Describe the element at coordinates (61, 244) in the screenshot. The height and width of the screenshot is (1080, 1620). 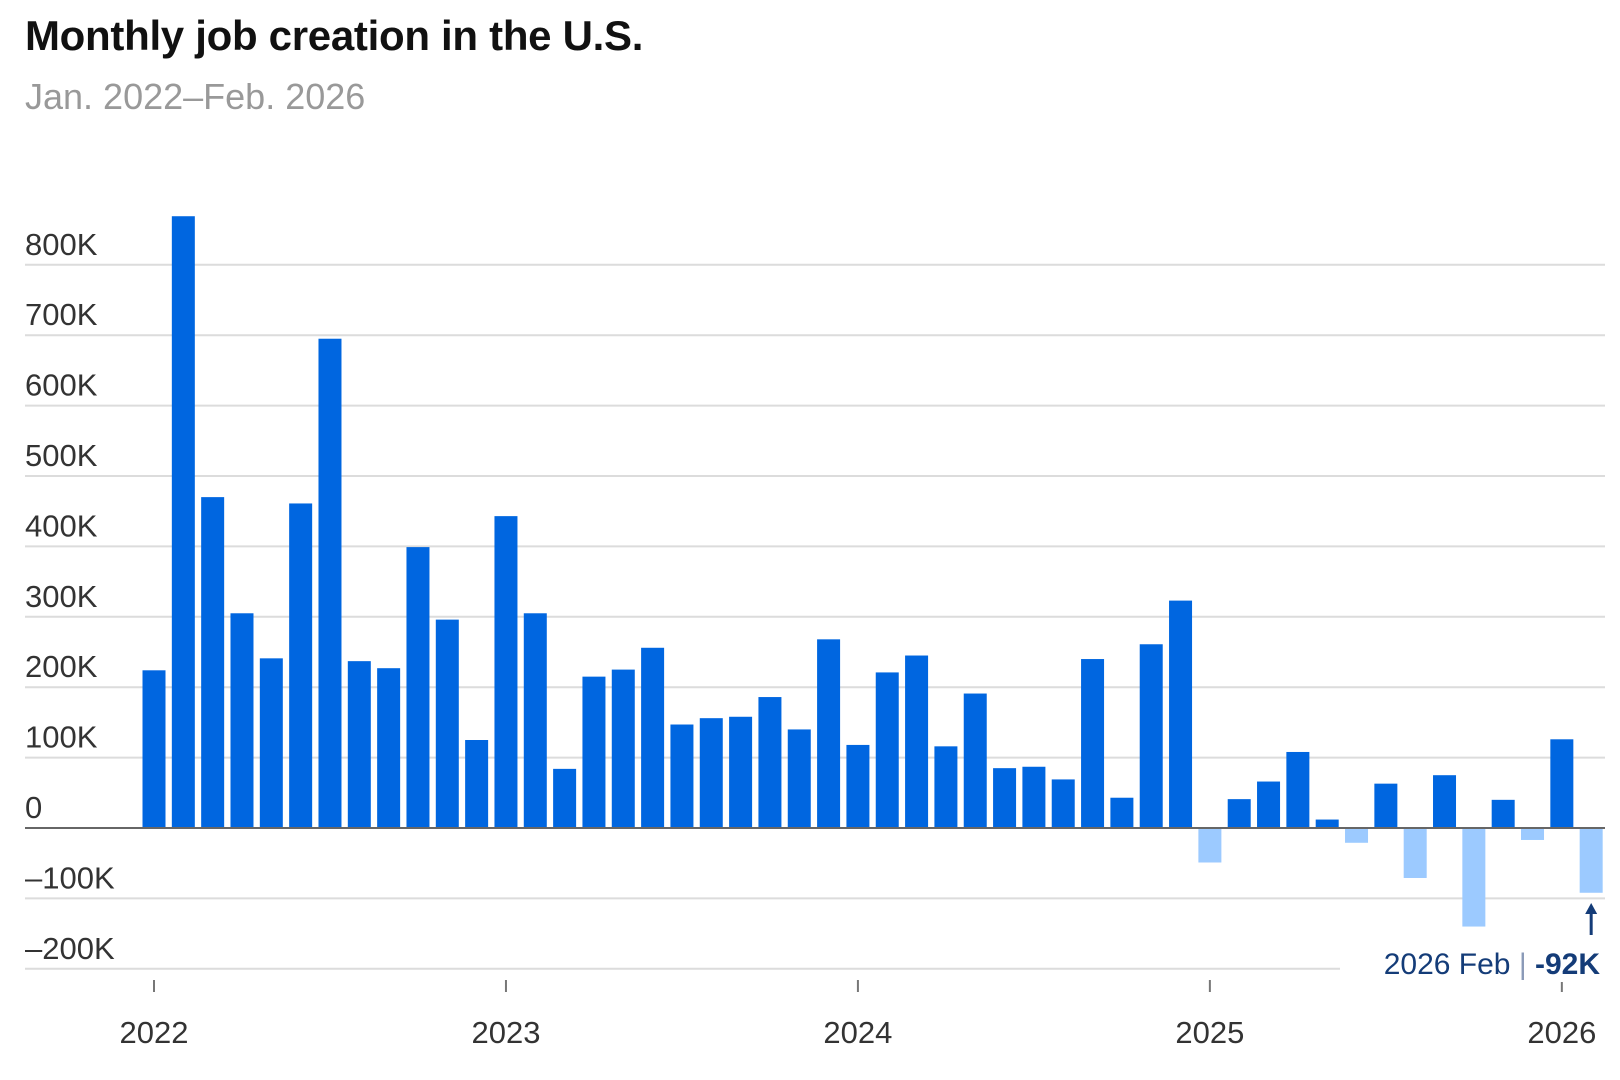
I see `y-tick-label: 800K` at that location.